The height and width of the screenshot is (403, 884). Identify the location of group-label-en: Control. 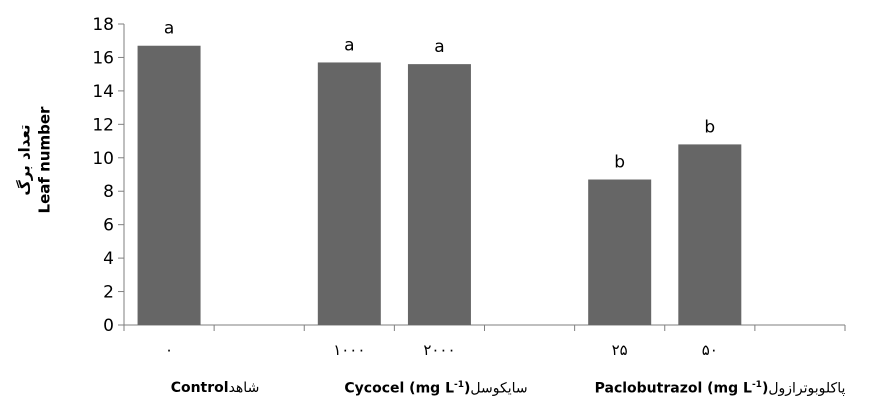
(199, 388).